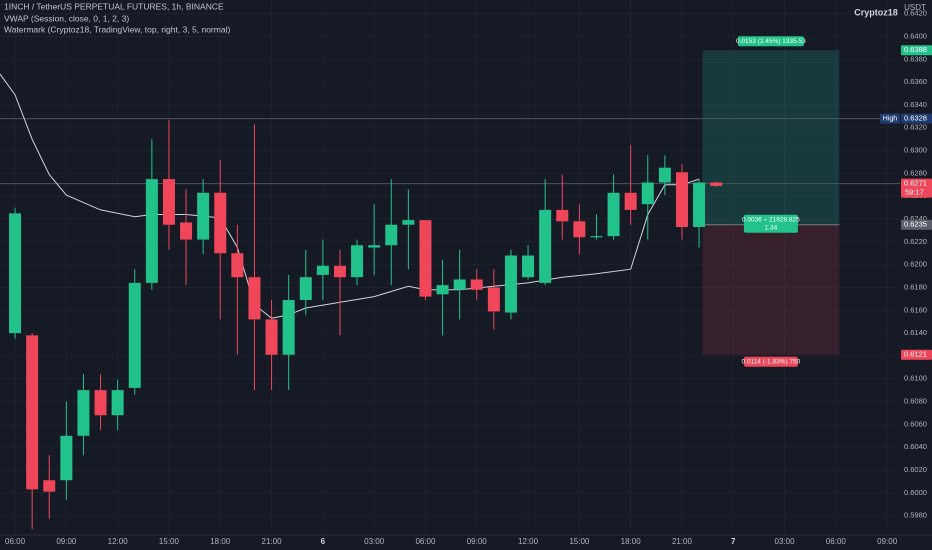 The width and height of the screenshot is (932, 550). I want to click on last-price-box, so click(916, 188).